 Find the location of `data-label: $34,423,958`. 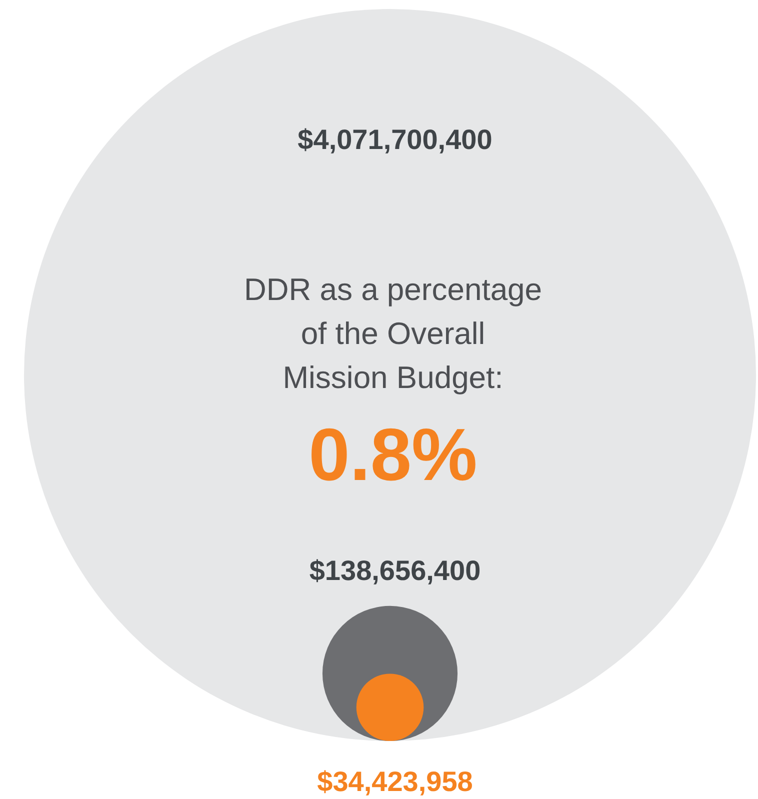

data-label: $34,423,958 is located at coordinates (395, 781).